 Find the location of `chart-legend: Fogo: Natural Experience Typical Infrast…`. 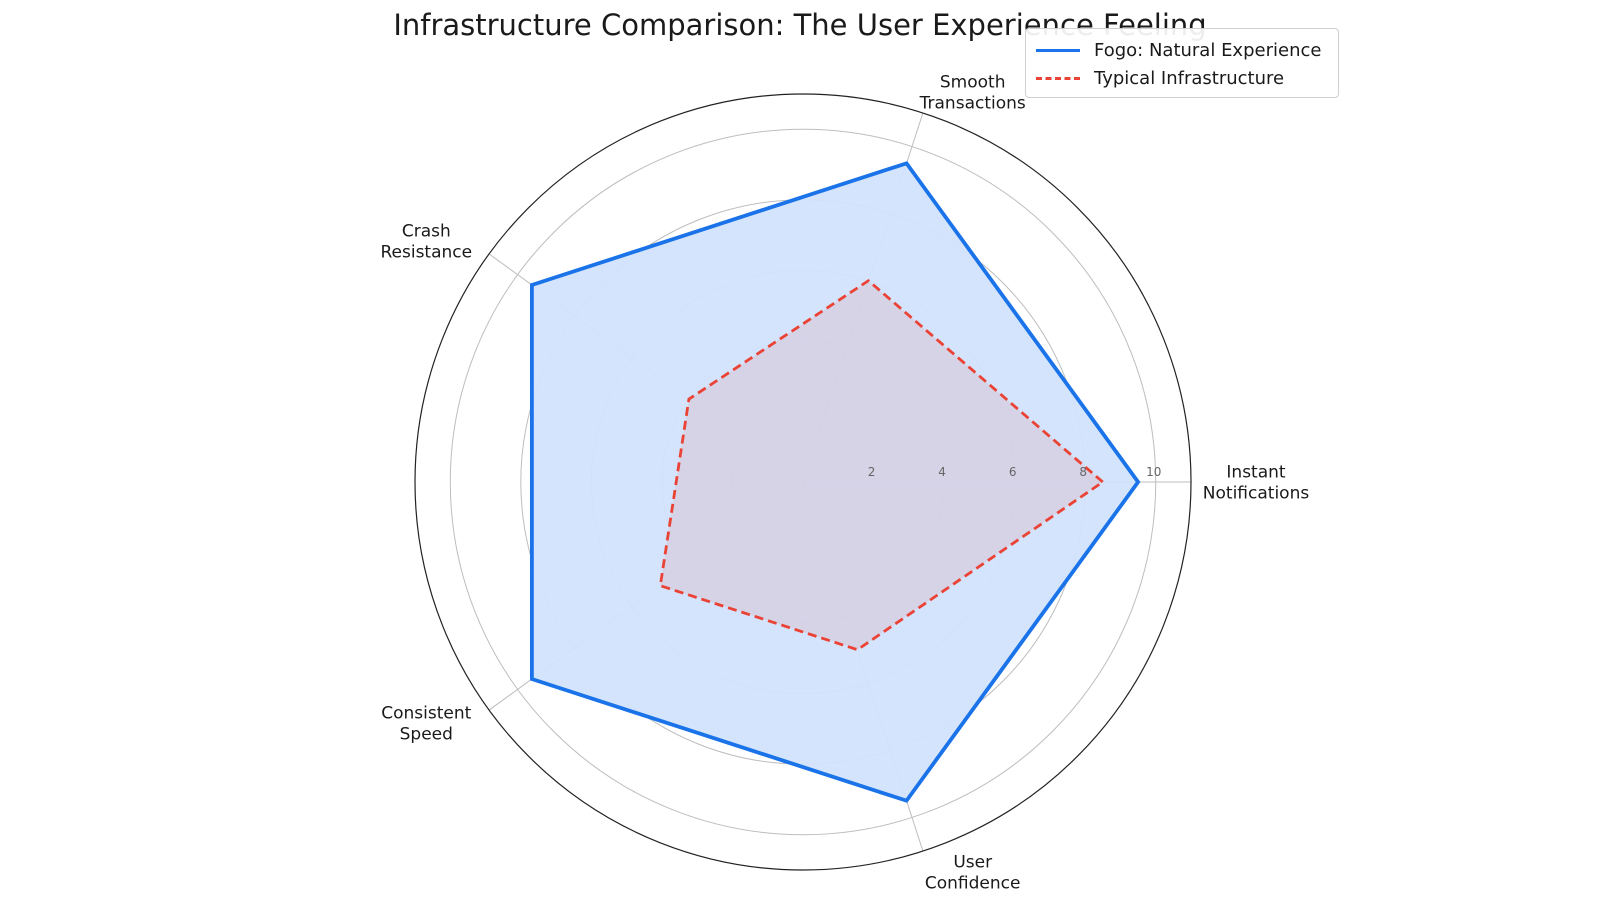

chart-legend: Fogo: Natural Experience Typical Infrast… is located at coordinates (1182, 63).